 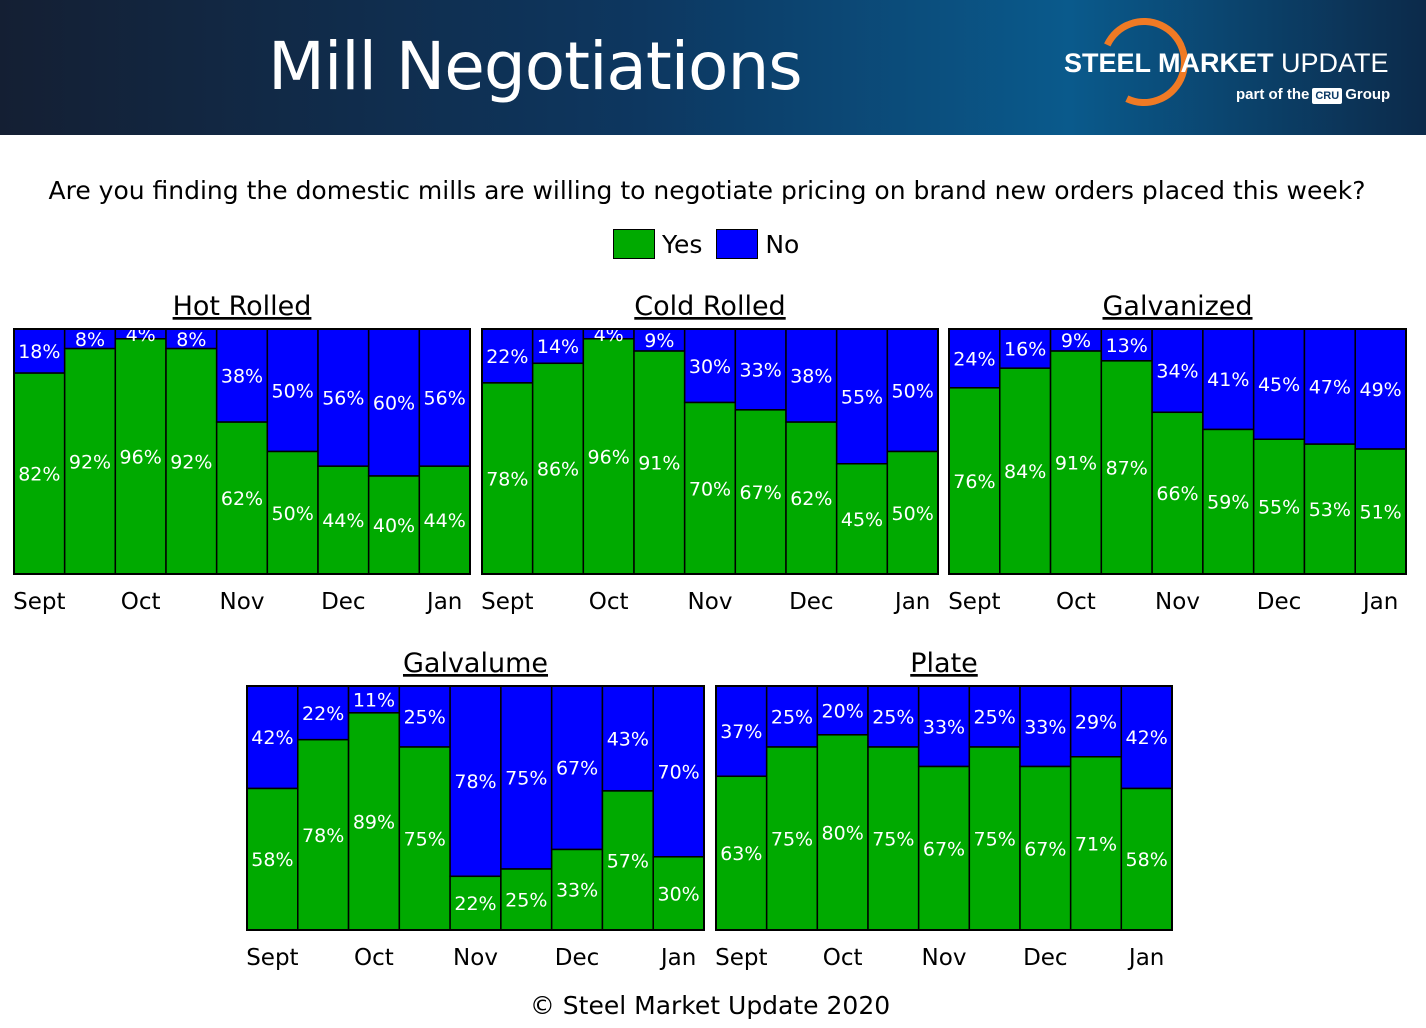 What do you see at coordinates (242, 499) in the screenshot?
I see `data-label-yes: 62%` at bounding box center [242, 499].